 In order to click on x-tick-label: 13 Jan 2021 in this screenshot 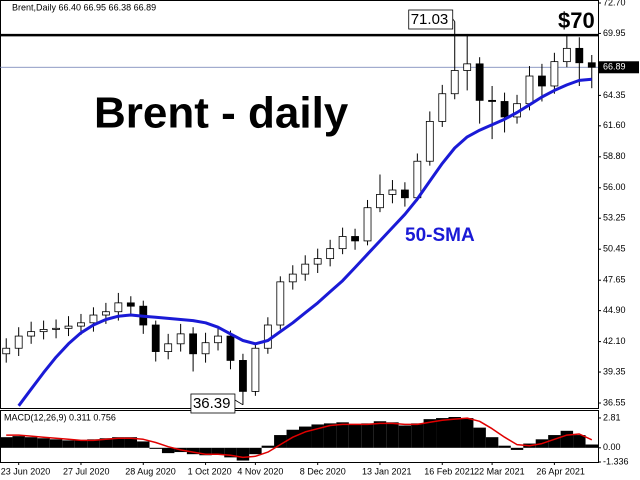, I will do `click(387, 471)`.